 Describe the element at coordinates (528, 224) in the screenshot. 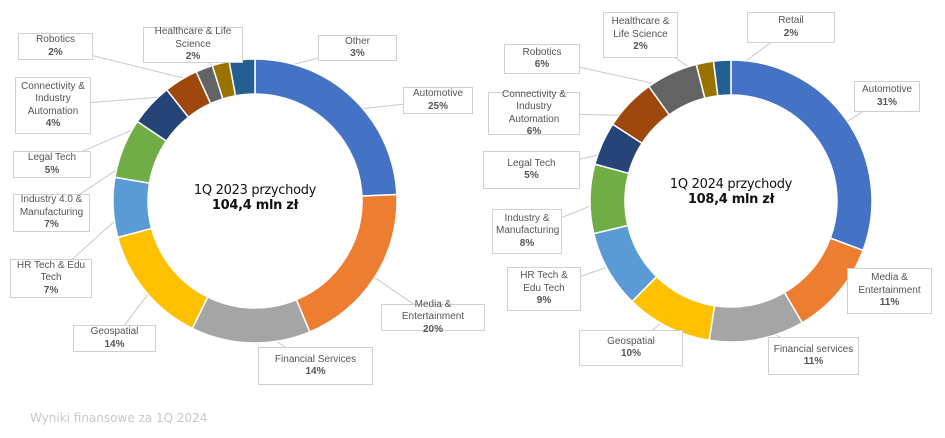

I see `data-label-category: Industry & Manufacturing` at that location.